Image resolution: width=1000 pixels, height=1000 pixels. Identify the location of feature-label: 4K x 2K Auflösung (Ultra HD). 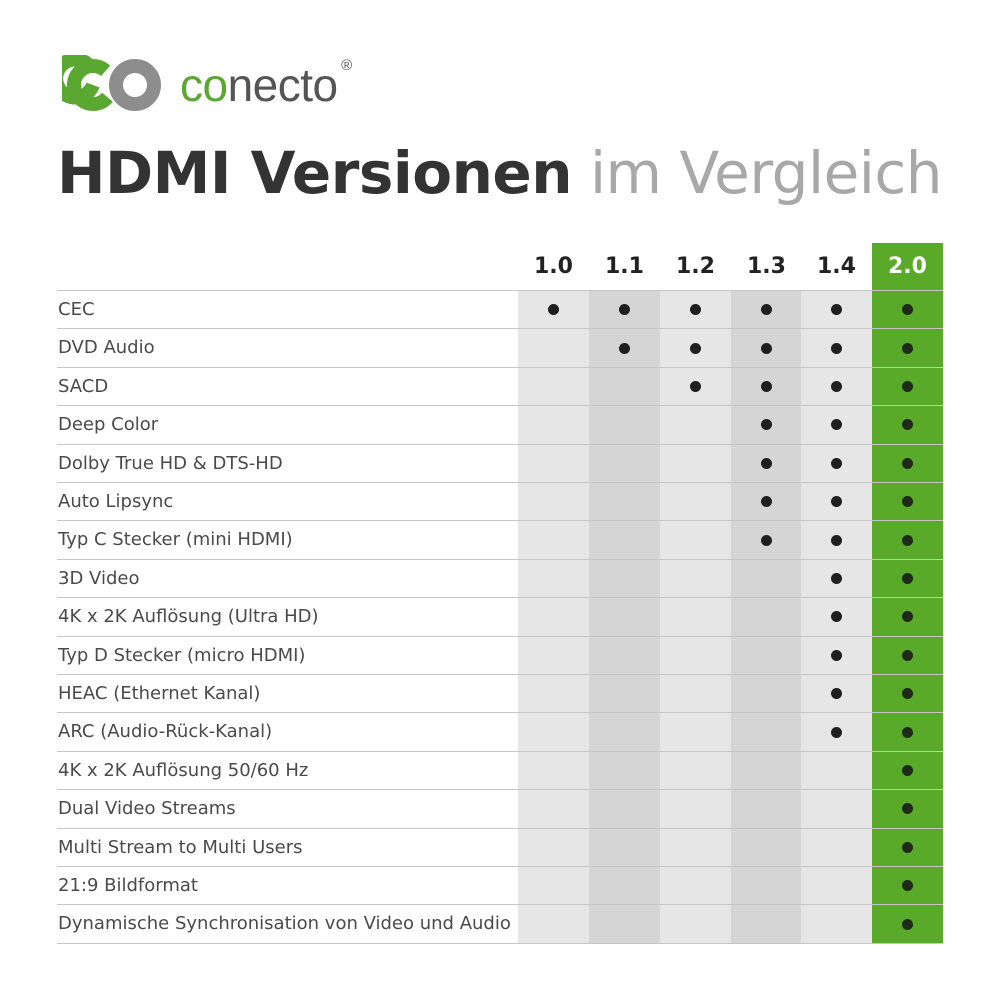
(188, 616).